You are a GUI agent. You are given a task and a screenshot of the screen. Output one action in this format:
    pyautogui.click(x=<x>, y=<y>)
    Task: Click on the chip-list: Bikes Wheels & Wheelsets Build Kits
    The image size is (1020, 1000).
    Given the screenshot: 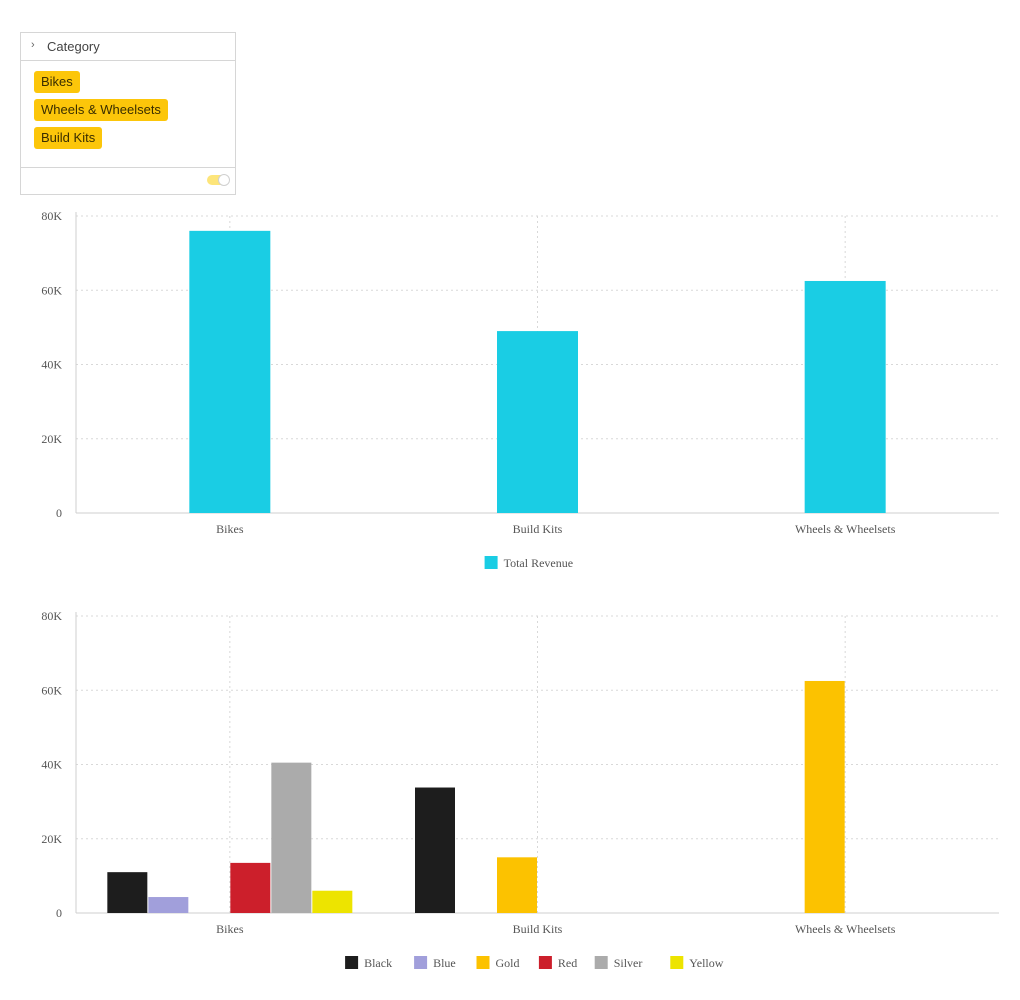 What is the action you would take?
    pyautogui.click(x=128, y=105)
    